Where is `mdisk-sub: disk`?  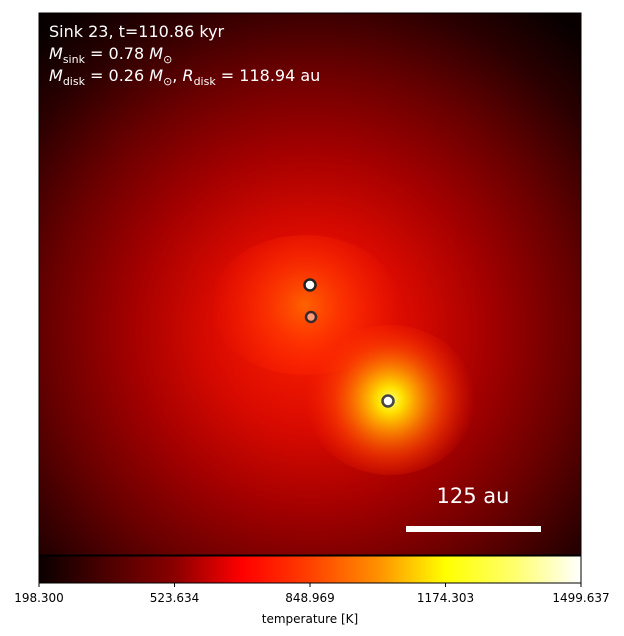
mdisk-sub: disk is located at coordinates (74, 81).